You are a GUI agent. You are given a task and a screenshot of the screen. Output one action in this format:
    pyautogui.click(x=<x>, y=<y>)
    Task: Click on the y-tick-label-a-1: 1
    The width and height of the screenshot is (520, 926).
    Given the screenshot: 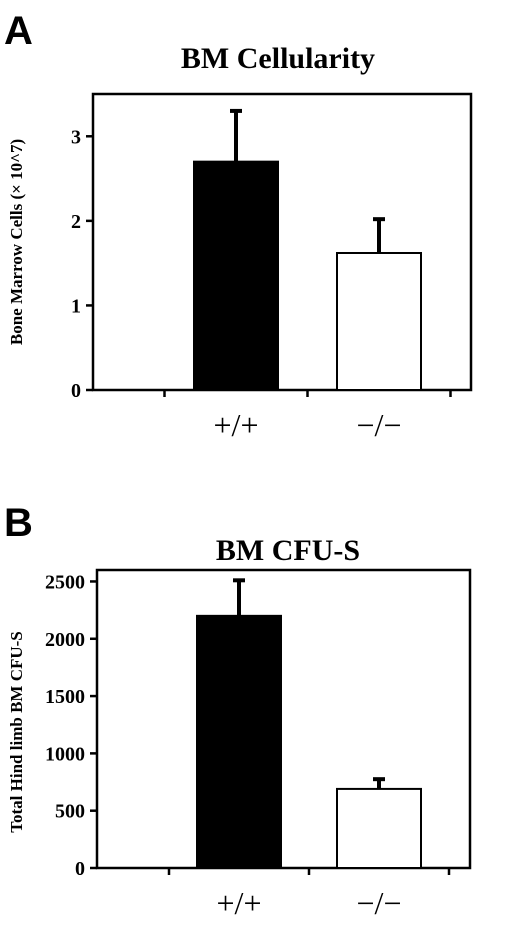 What is the action you would take?
    pyautogui.click(x=76, y=306)
    